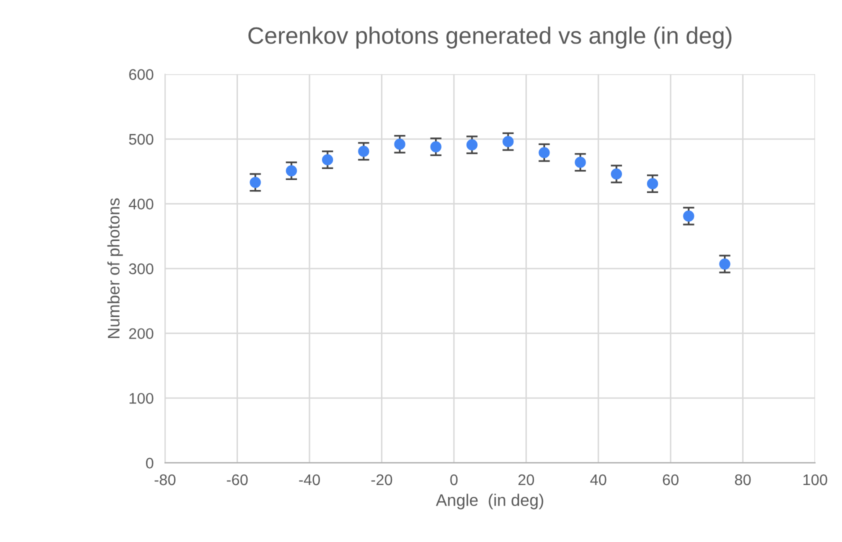  What do you see at coordinates (490, 502) in the screenshot?
I see `x-axis-title: Angle (in deg)` at bounding box center [490, 502].